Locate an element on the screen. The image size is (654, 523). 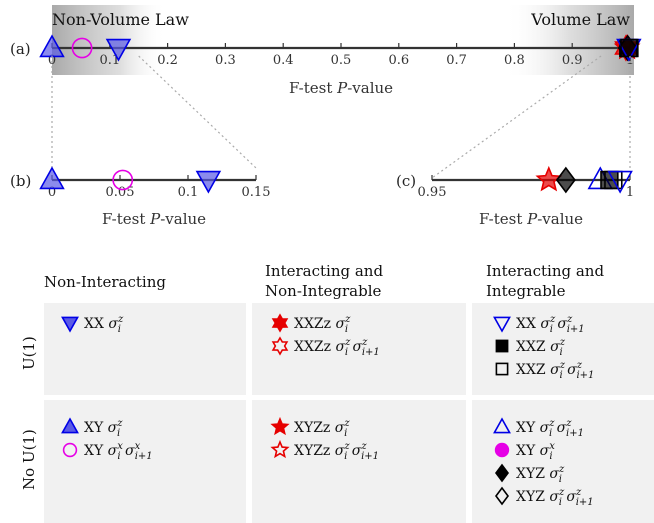
panel-a-ticks: 0 0.1 0.2 0.3 0.4 0.5 0.6 0.7 0.8 0.9 1 is located at coordinates (341, 55).